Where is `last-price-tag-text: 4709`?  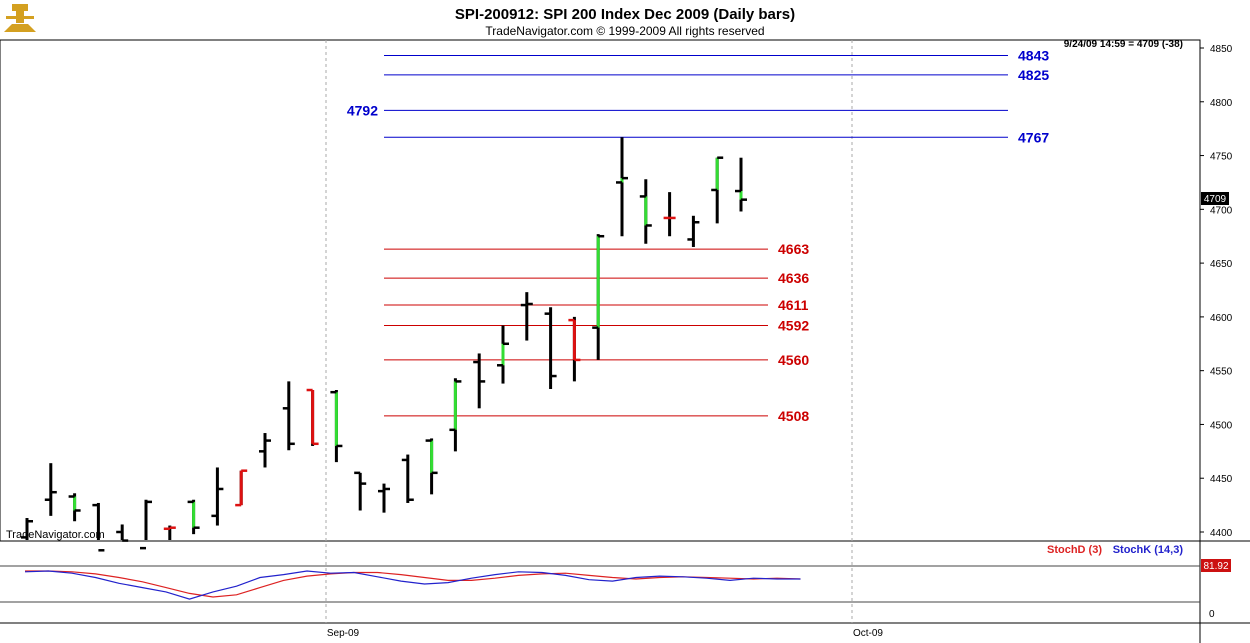 last-price-tag-text: 4709 is located at coordinates (1215, 199).